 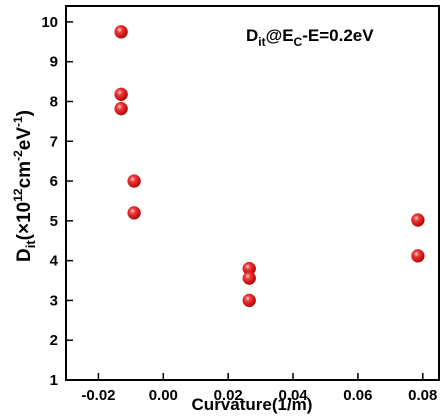 What do you see at coordinates (98, 395) in the screenshot?
I see `x-tick-label: -0.02` at bounding box center [98, 395].